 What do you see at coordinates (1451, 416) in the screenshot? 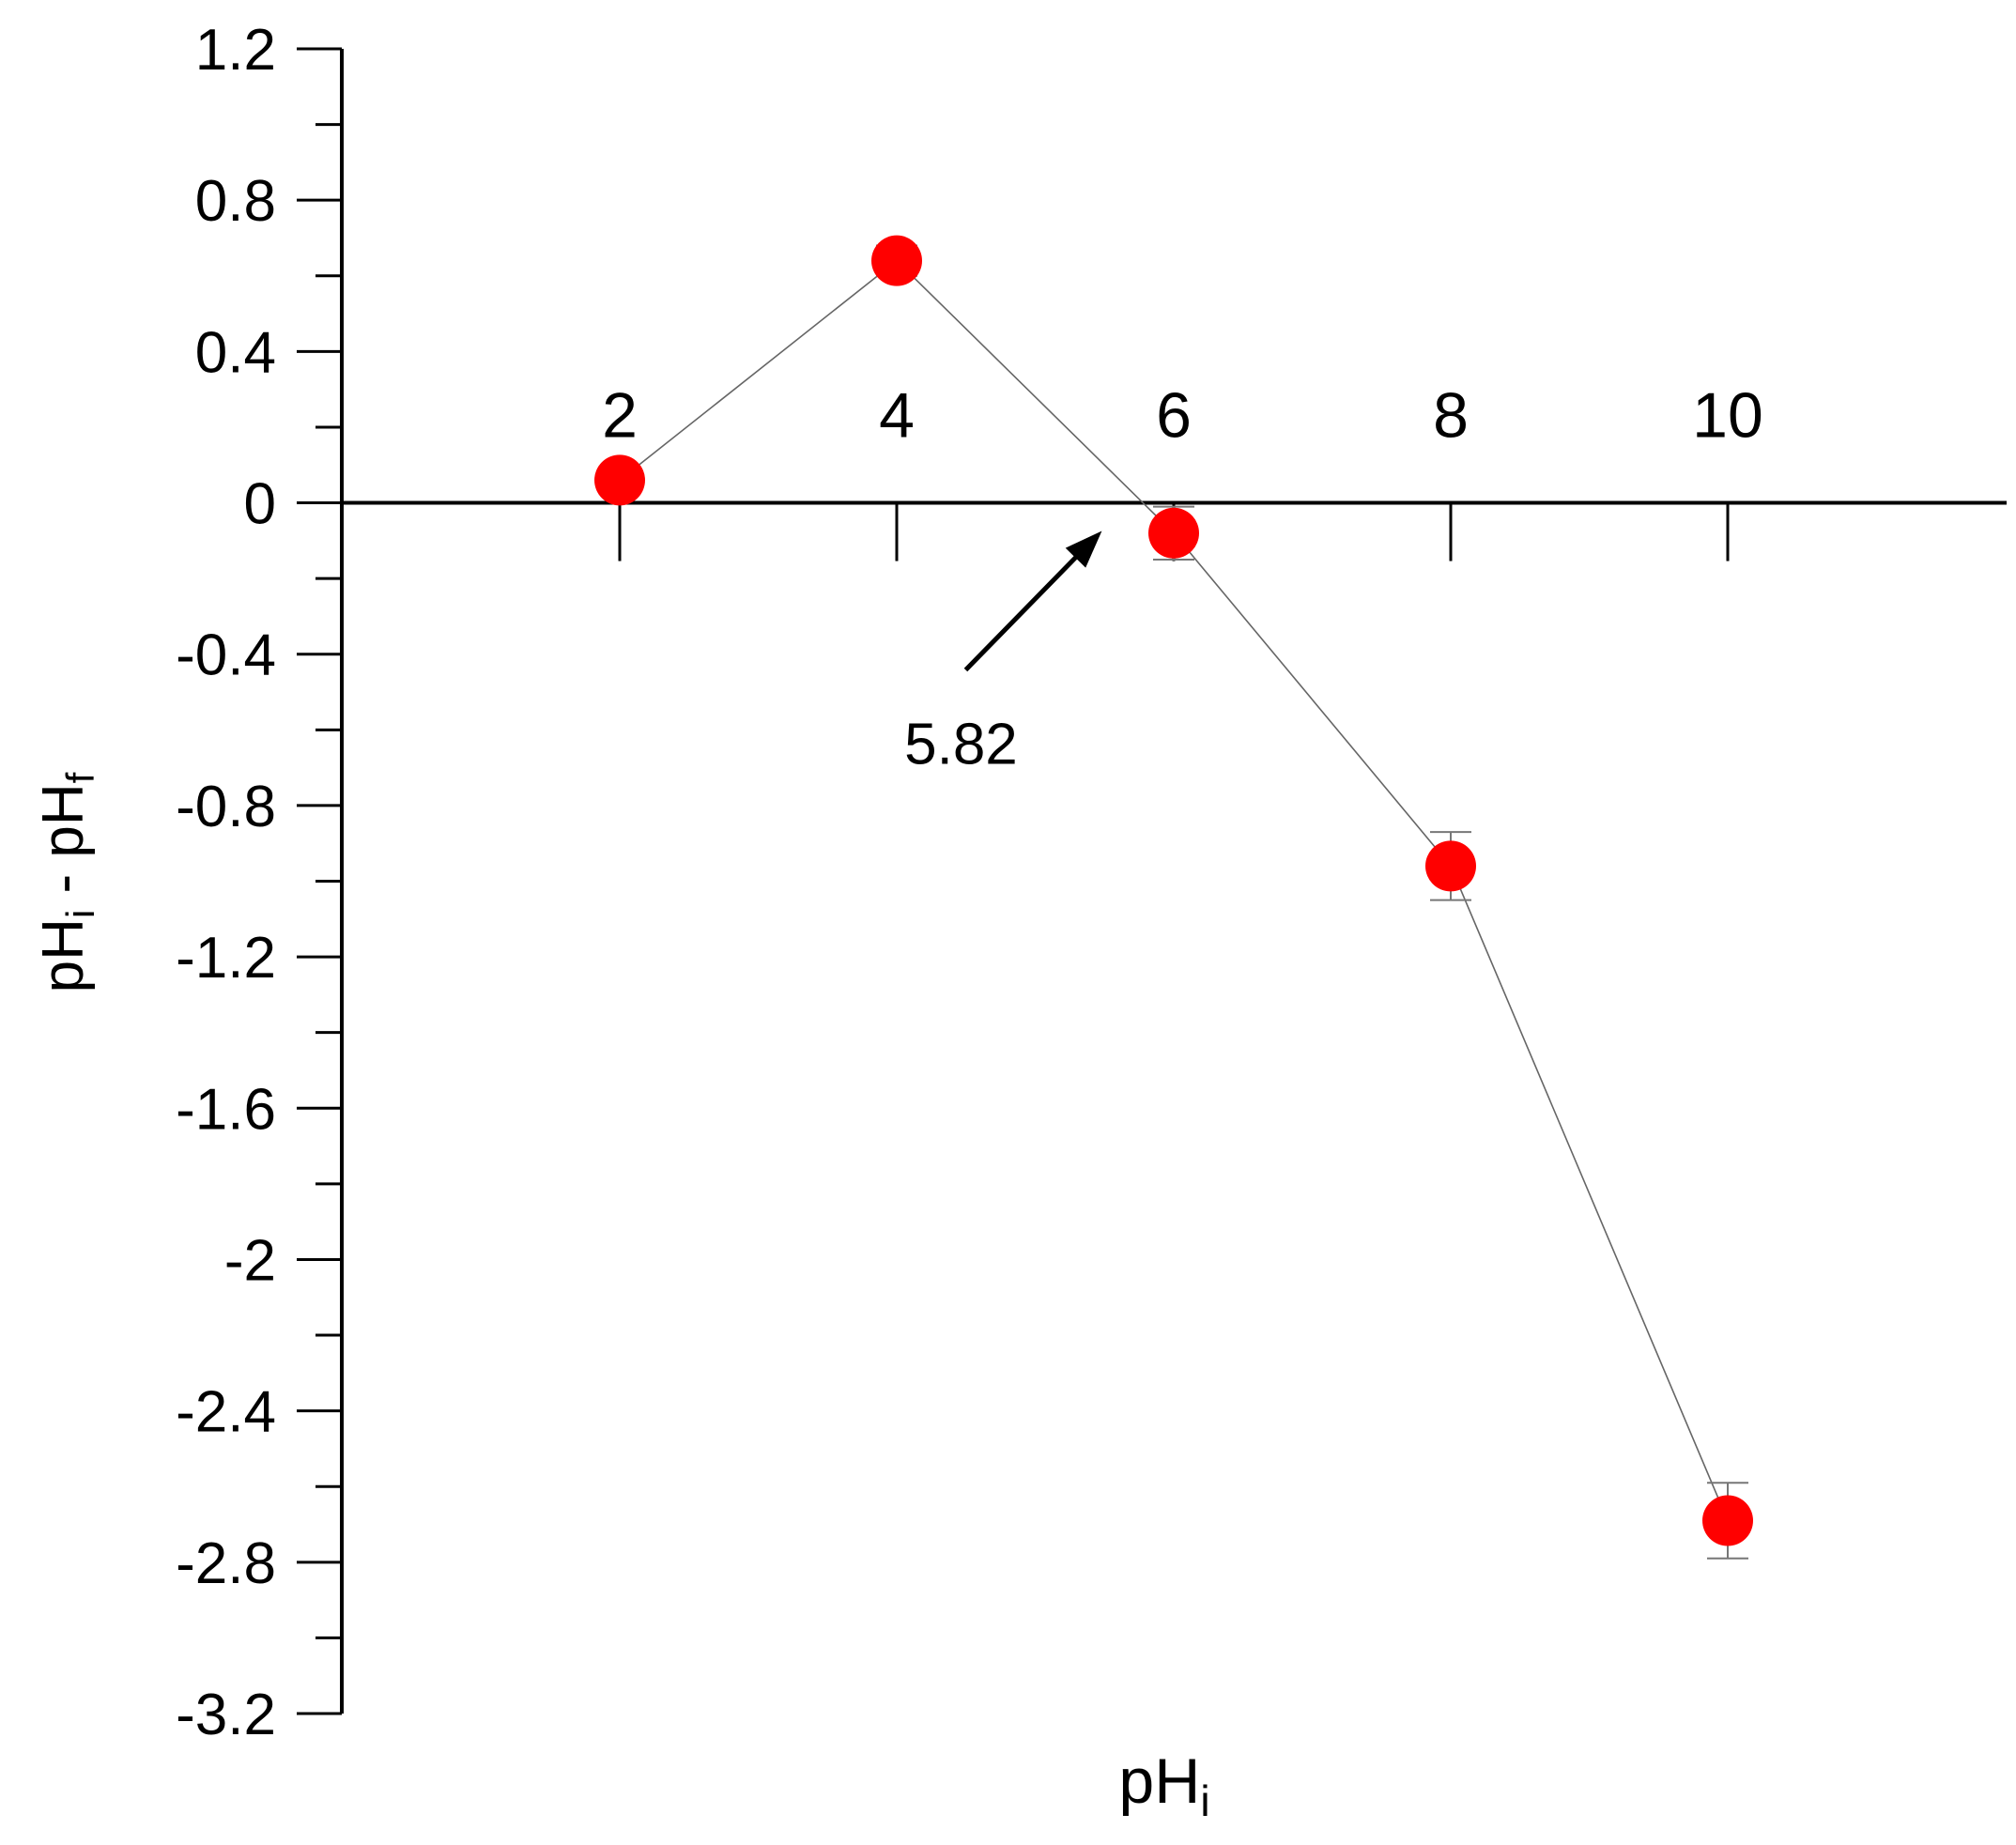
I see `x-tick-label: 8` at bounding box center [1451, 416].